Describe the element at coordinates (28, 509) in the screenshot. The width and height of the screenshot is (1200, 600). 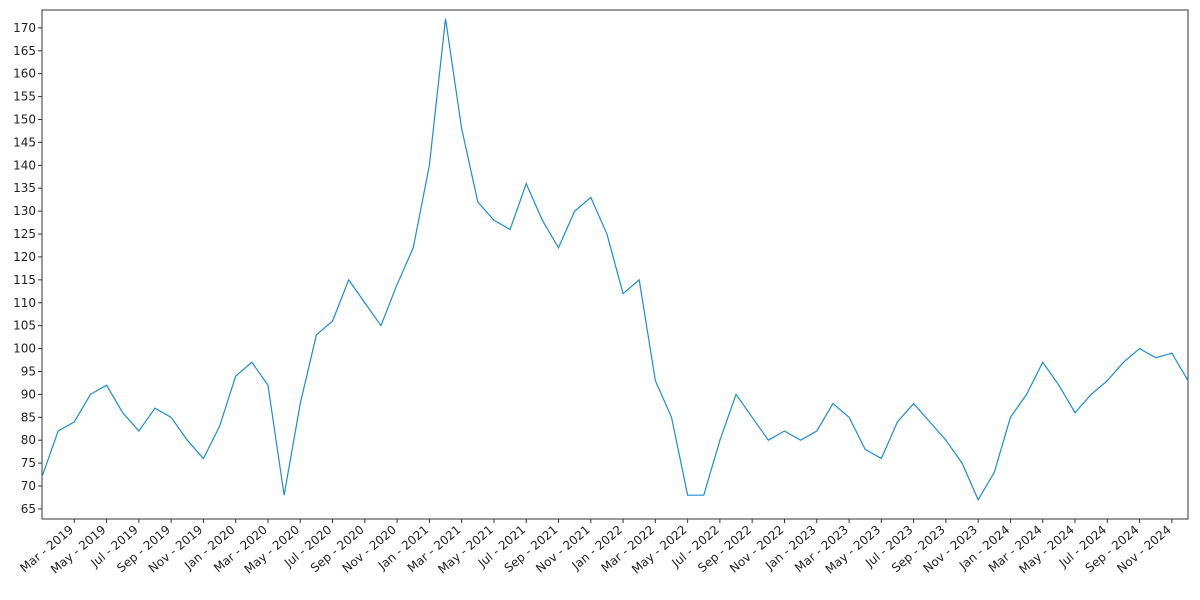
I see `y-tick-label: 65` at that location.